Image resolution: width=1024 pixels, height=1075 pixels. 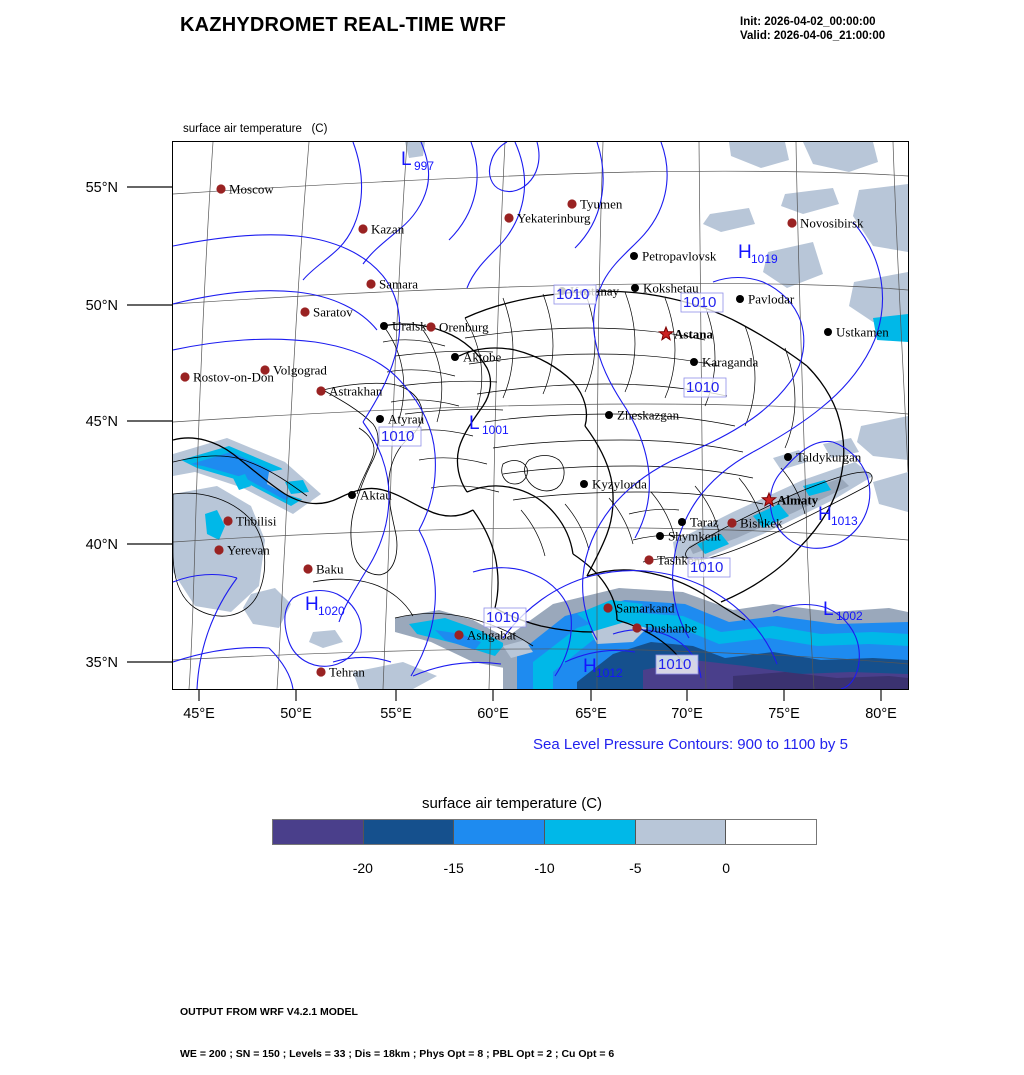 I want to click on map-city: Karaganda, so click(x=724, y=362).